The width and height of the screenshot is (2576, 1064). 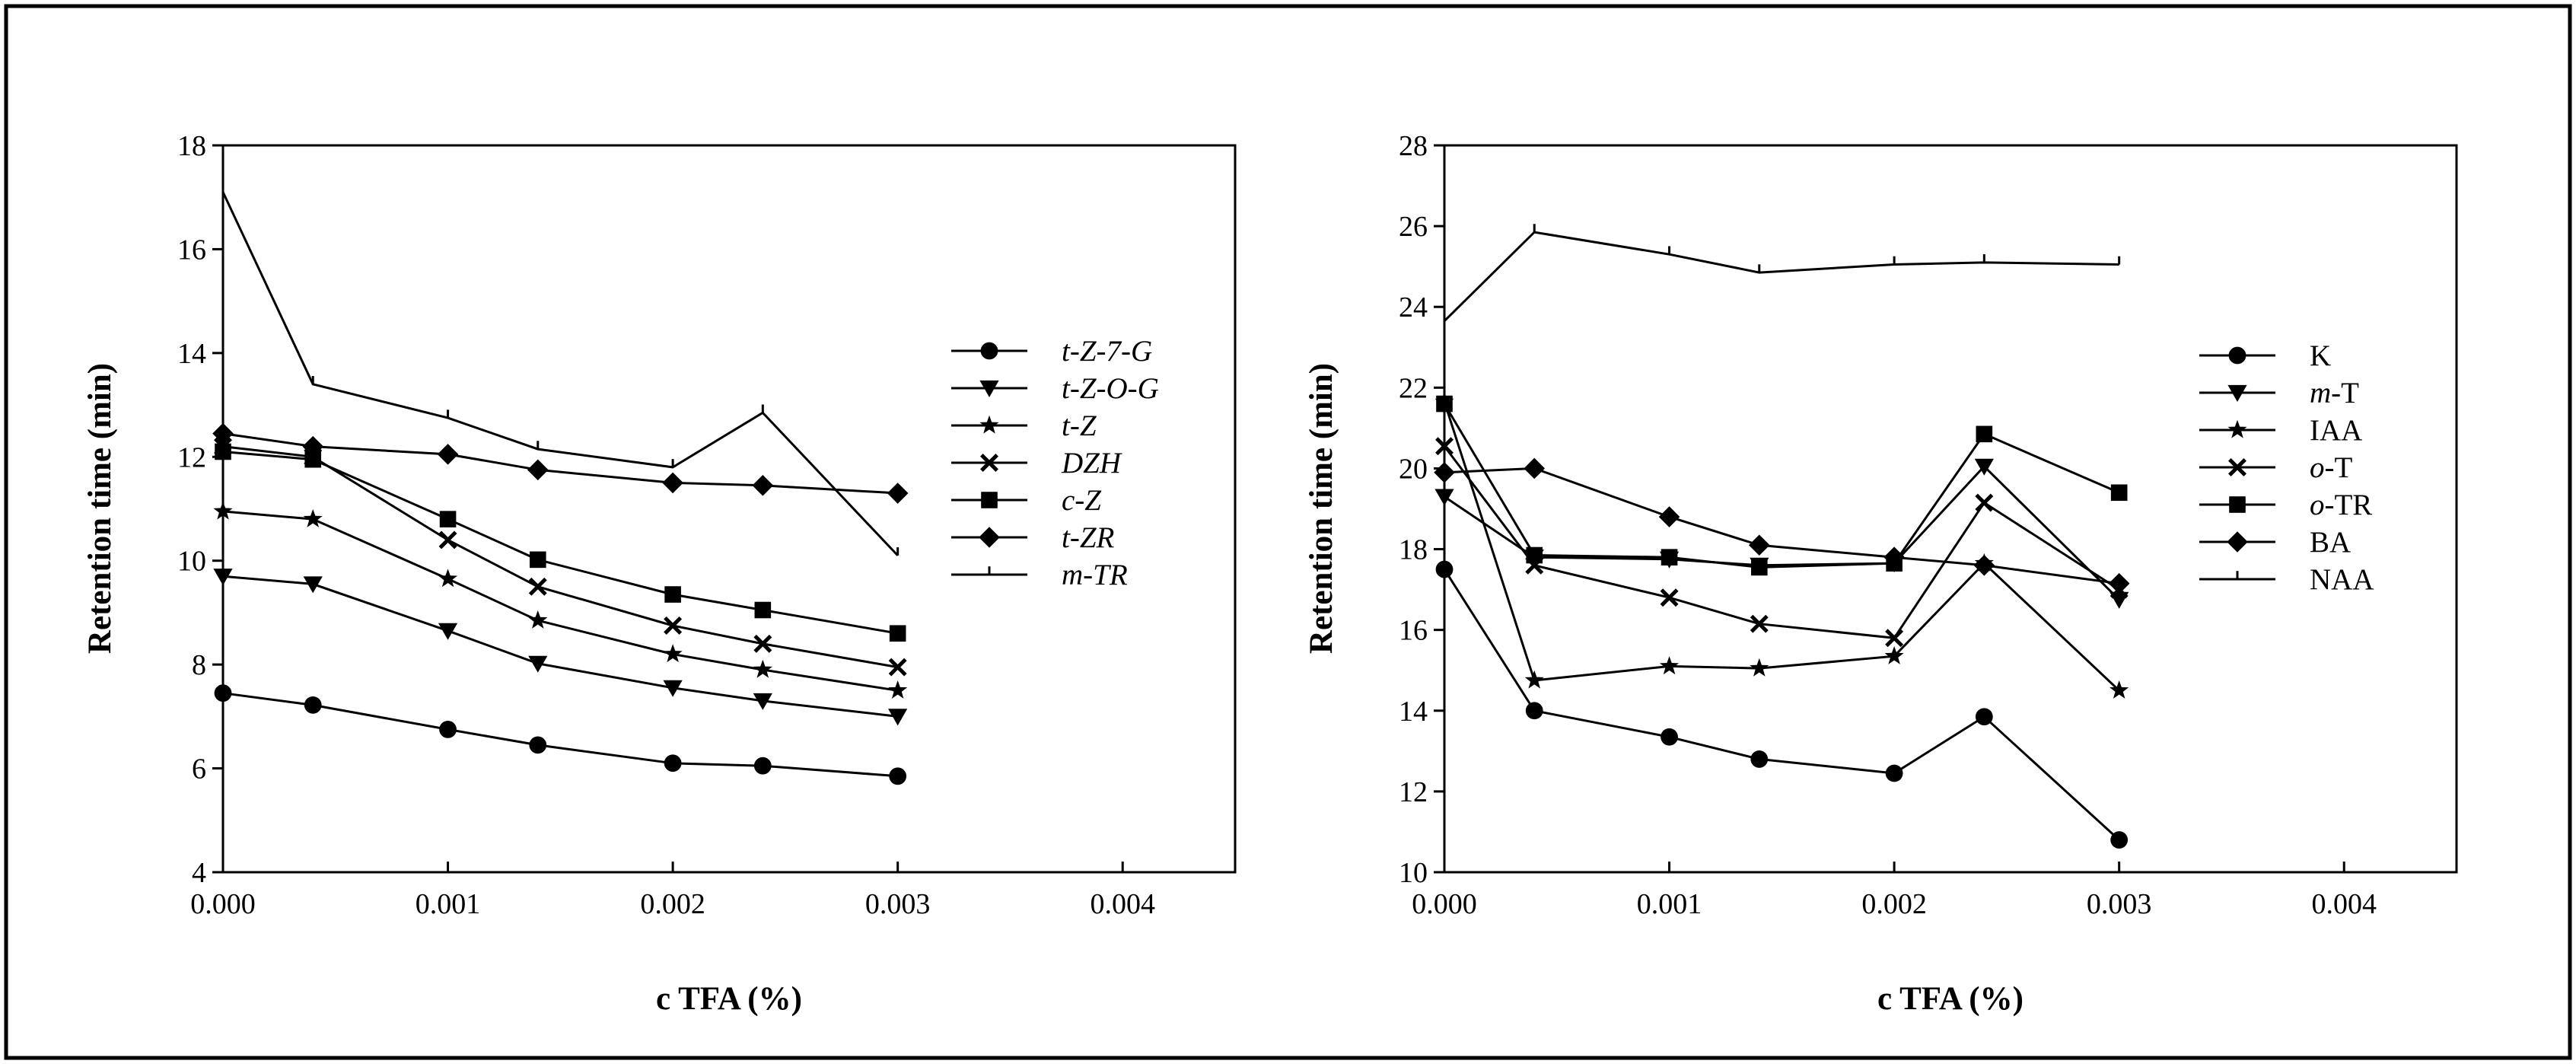 What do you see at coordinates (560, 369) in the screenshot?
I see `left-series-m-tr` at bounding box center [560, 369].